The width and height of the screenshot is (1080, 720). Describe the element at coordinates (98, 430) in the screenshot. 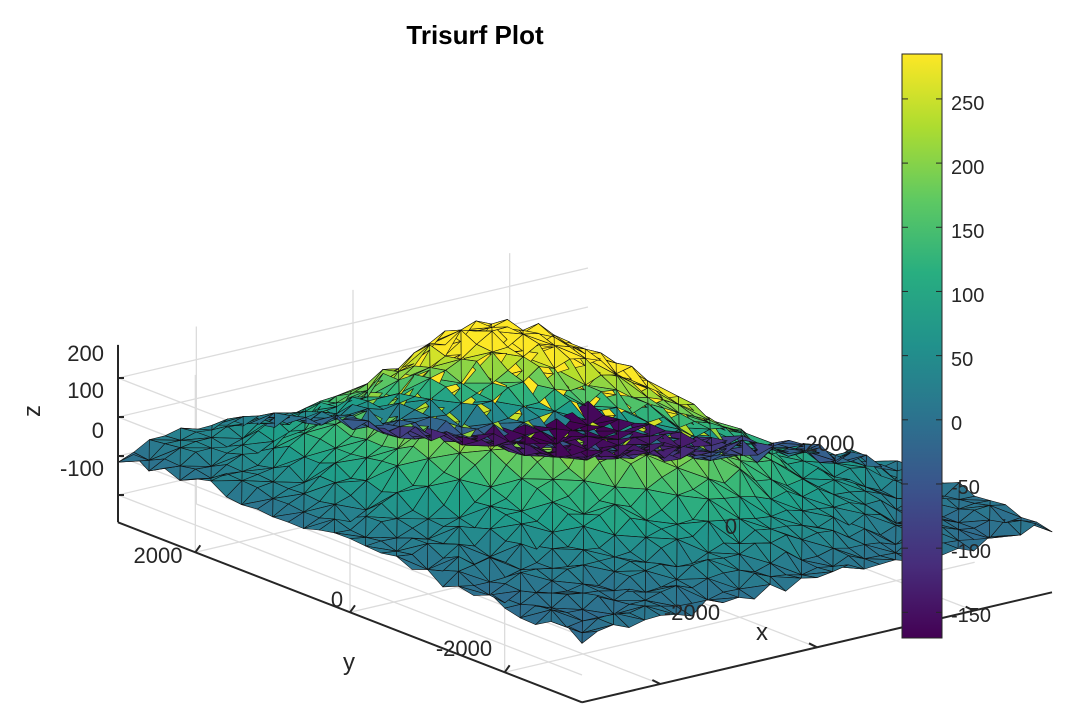

I see `z-tick-label: 0` at that location.